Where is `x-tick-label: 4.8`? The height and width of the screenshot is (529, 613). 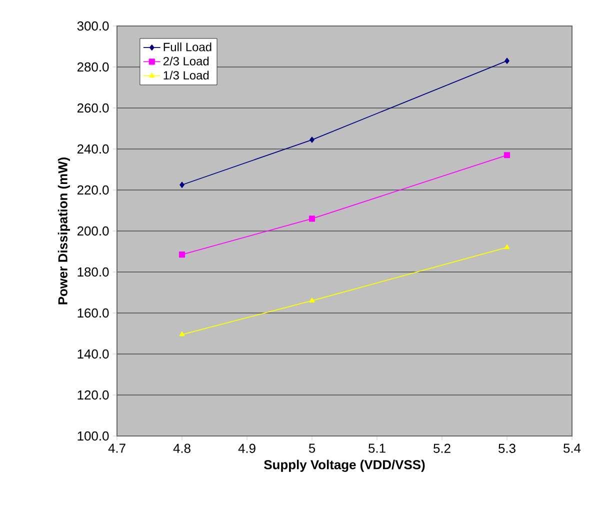
x-tick-label: 4.8 is located at coordinates (181, 448).